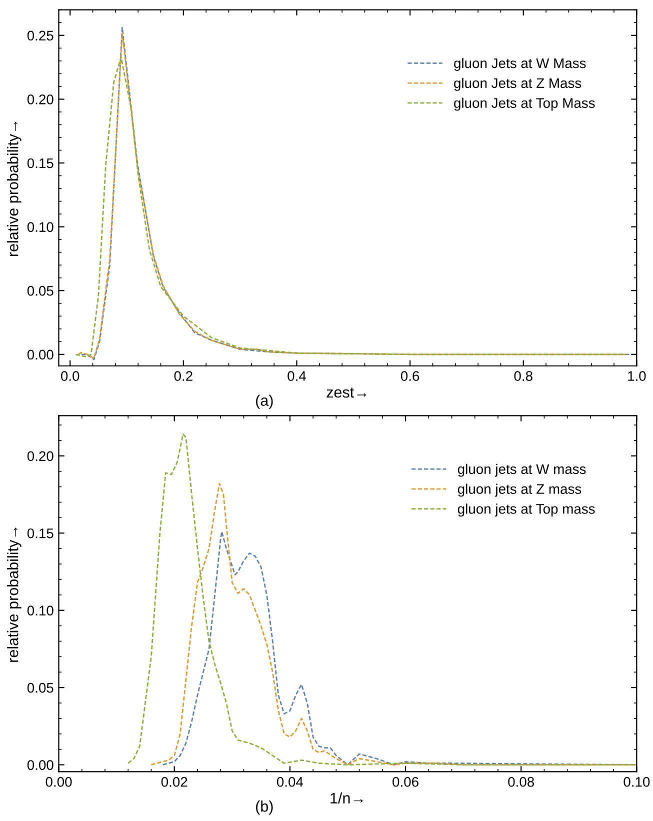 The image size is (653, 821). What do you see at coordinates (526, 510) in the screenshot?
I see `legend-label: gluon jets at Top mass` at bounding box center [526, 510].